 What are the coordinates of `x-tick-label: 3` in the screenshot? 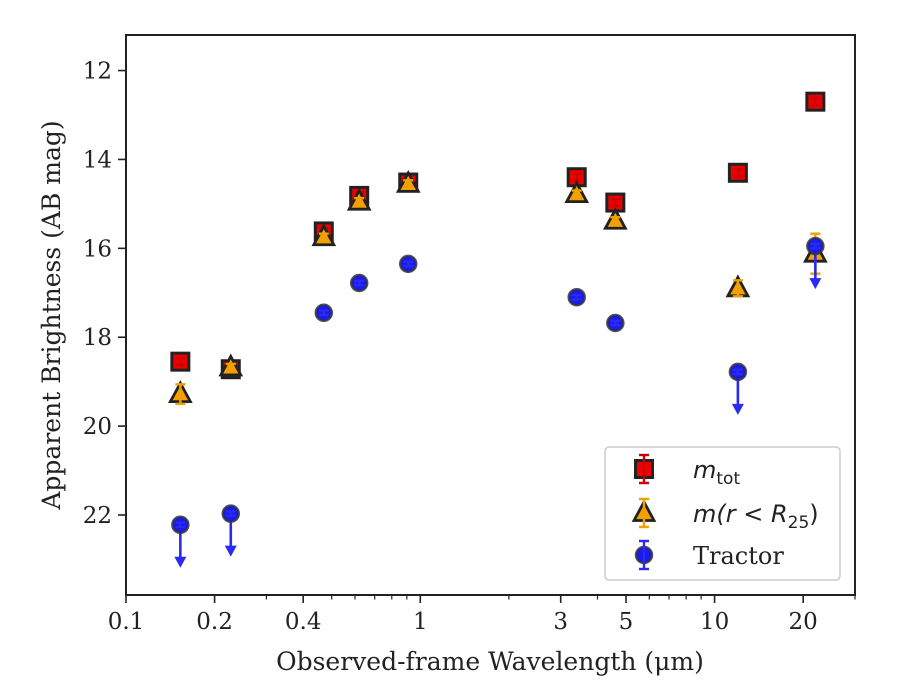 It's located at (560, 622).